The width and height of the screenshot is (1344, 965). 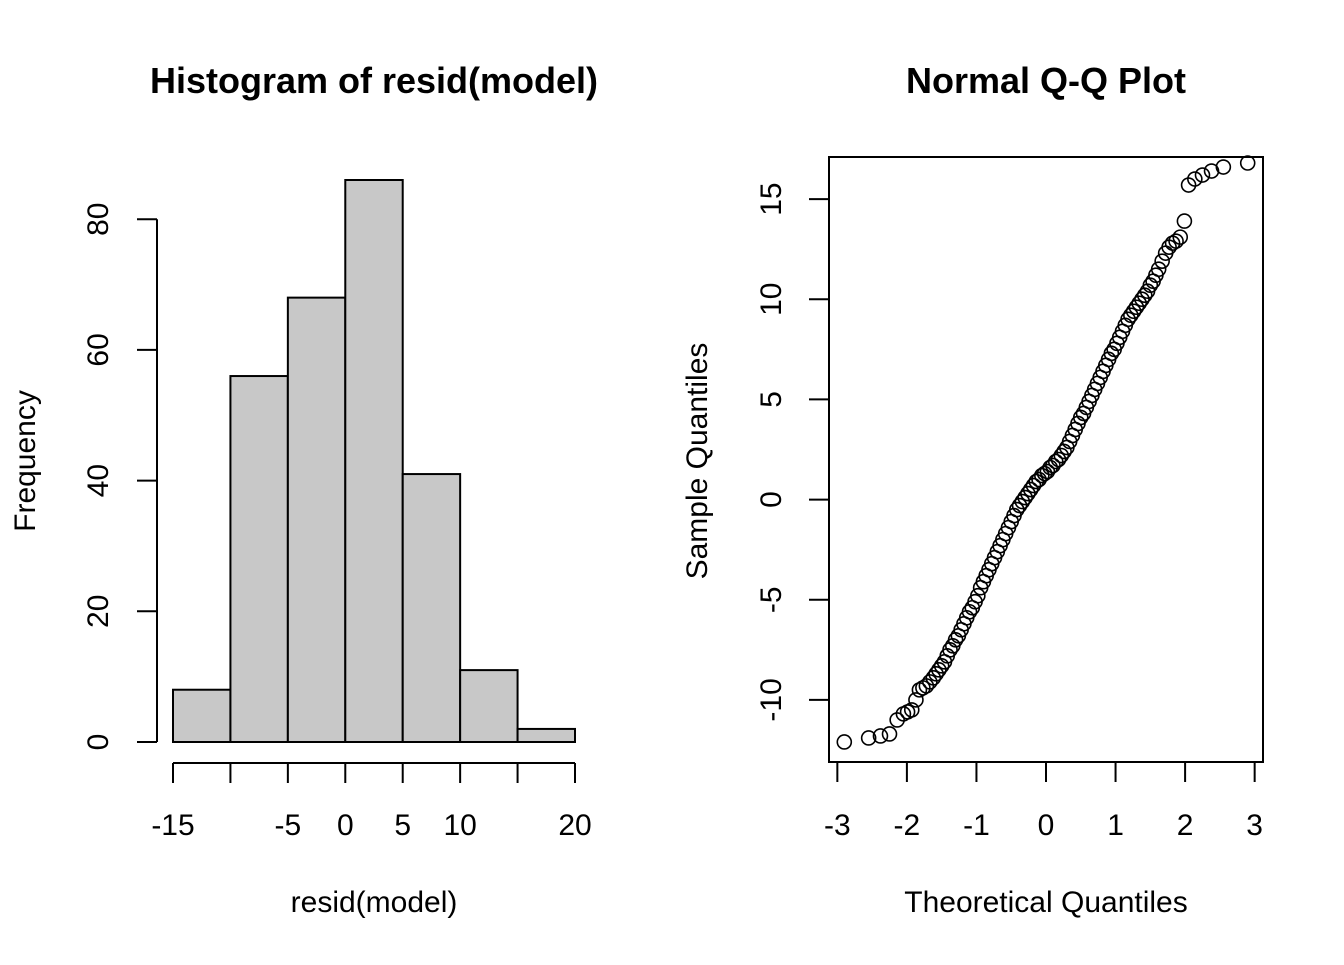 I want to click on histogram-y-tick-label: 80, so click(x=98, y=219).